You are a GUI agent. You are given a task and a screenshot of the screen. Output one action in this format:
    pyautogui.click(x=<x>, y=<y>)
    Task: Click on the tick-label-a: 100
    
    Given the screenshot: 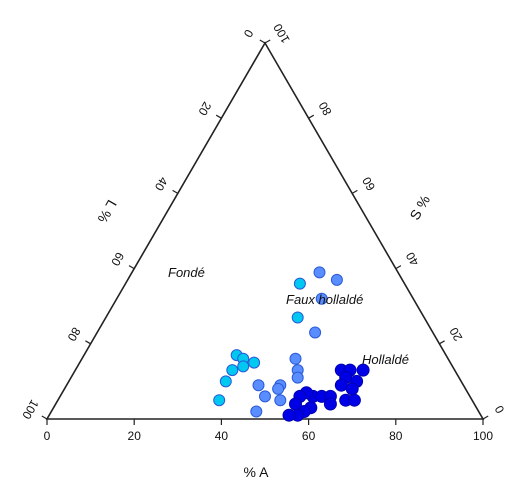 What is the action you would take?
    pyautogui.click(x=483, y=436)
    